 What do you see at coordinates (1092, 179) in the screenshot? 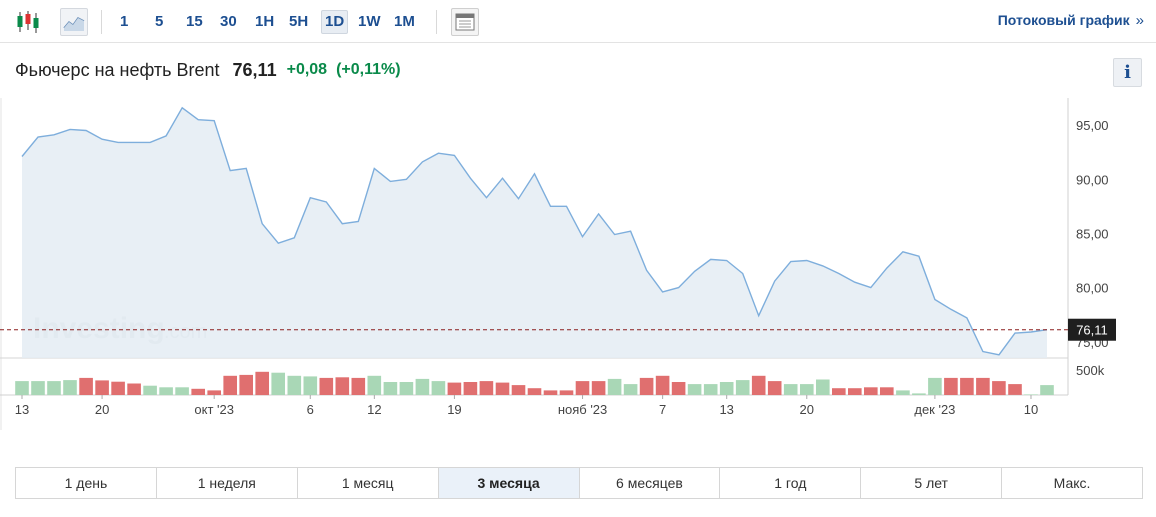
I see `price-tick-label: 90,00` at bounding box center [1092, 179].